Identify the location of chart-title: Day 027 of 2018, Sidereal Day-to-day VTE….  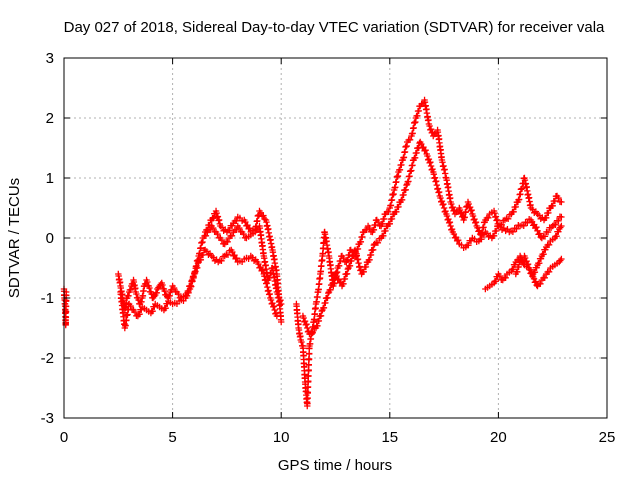
(334, 27).